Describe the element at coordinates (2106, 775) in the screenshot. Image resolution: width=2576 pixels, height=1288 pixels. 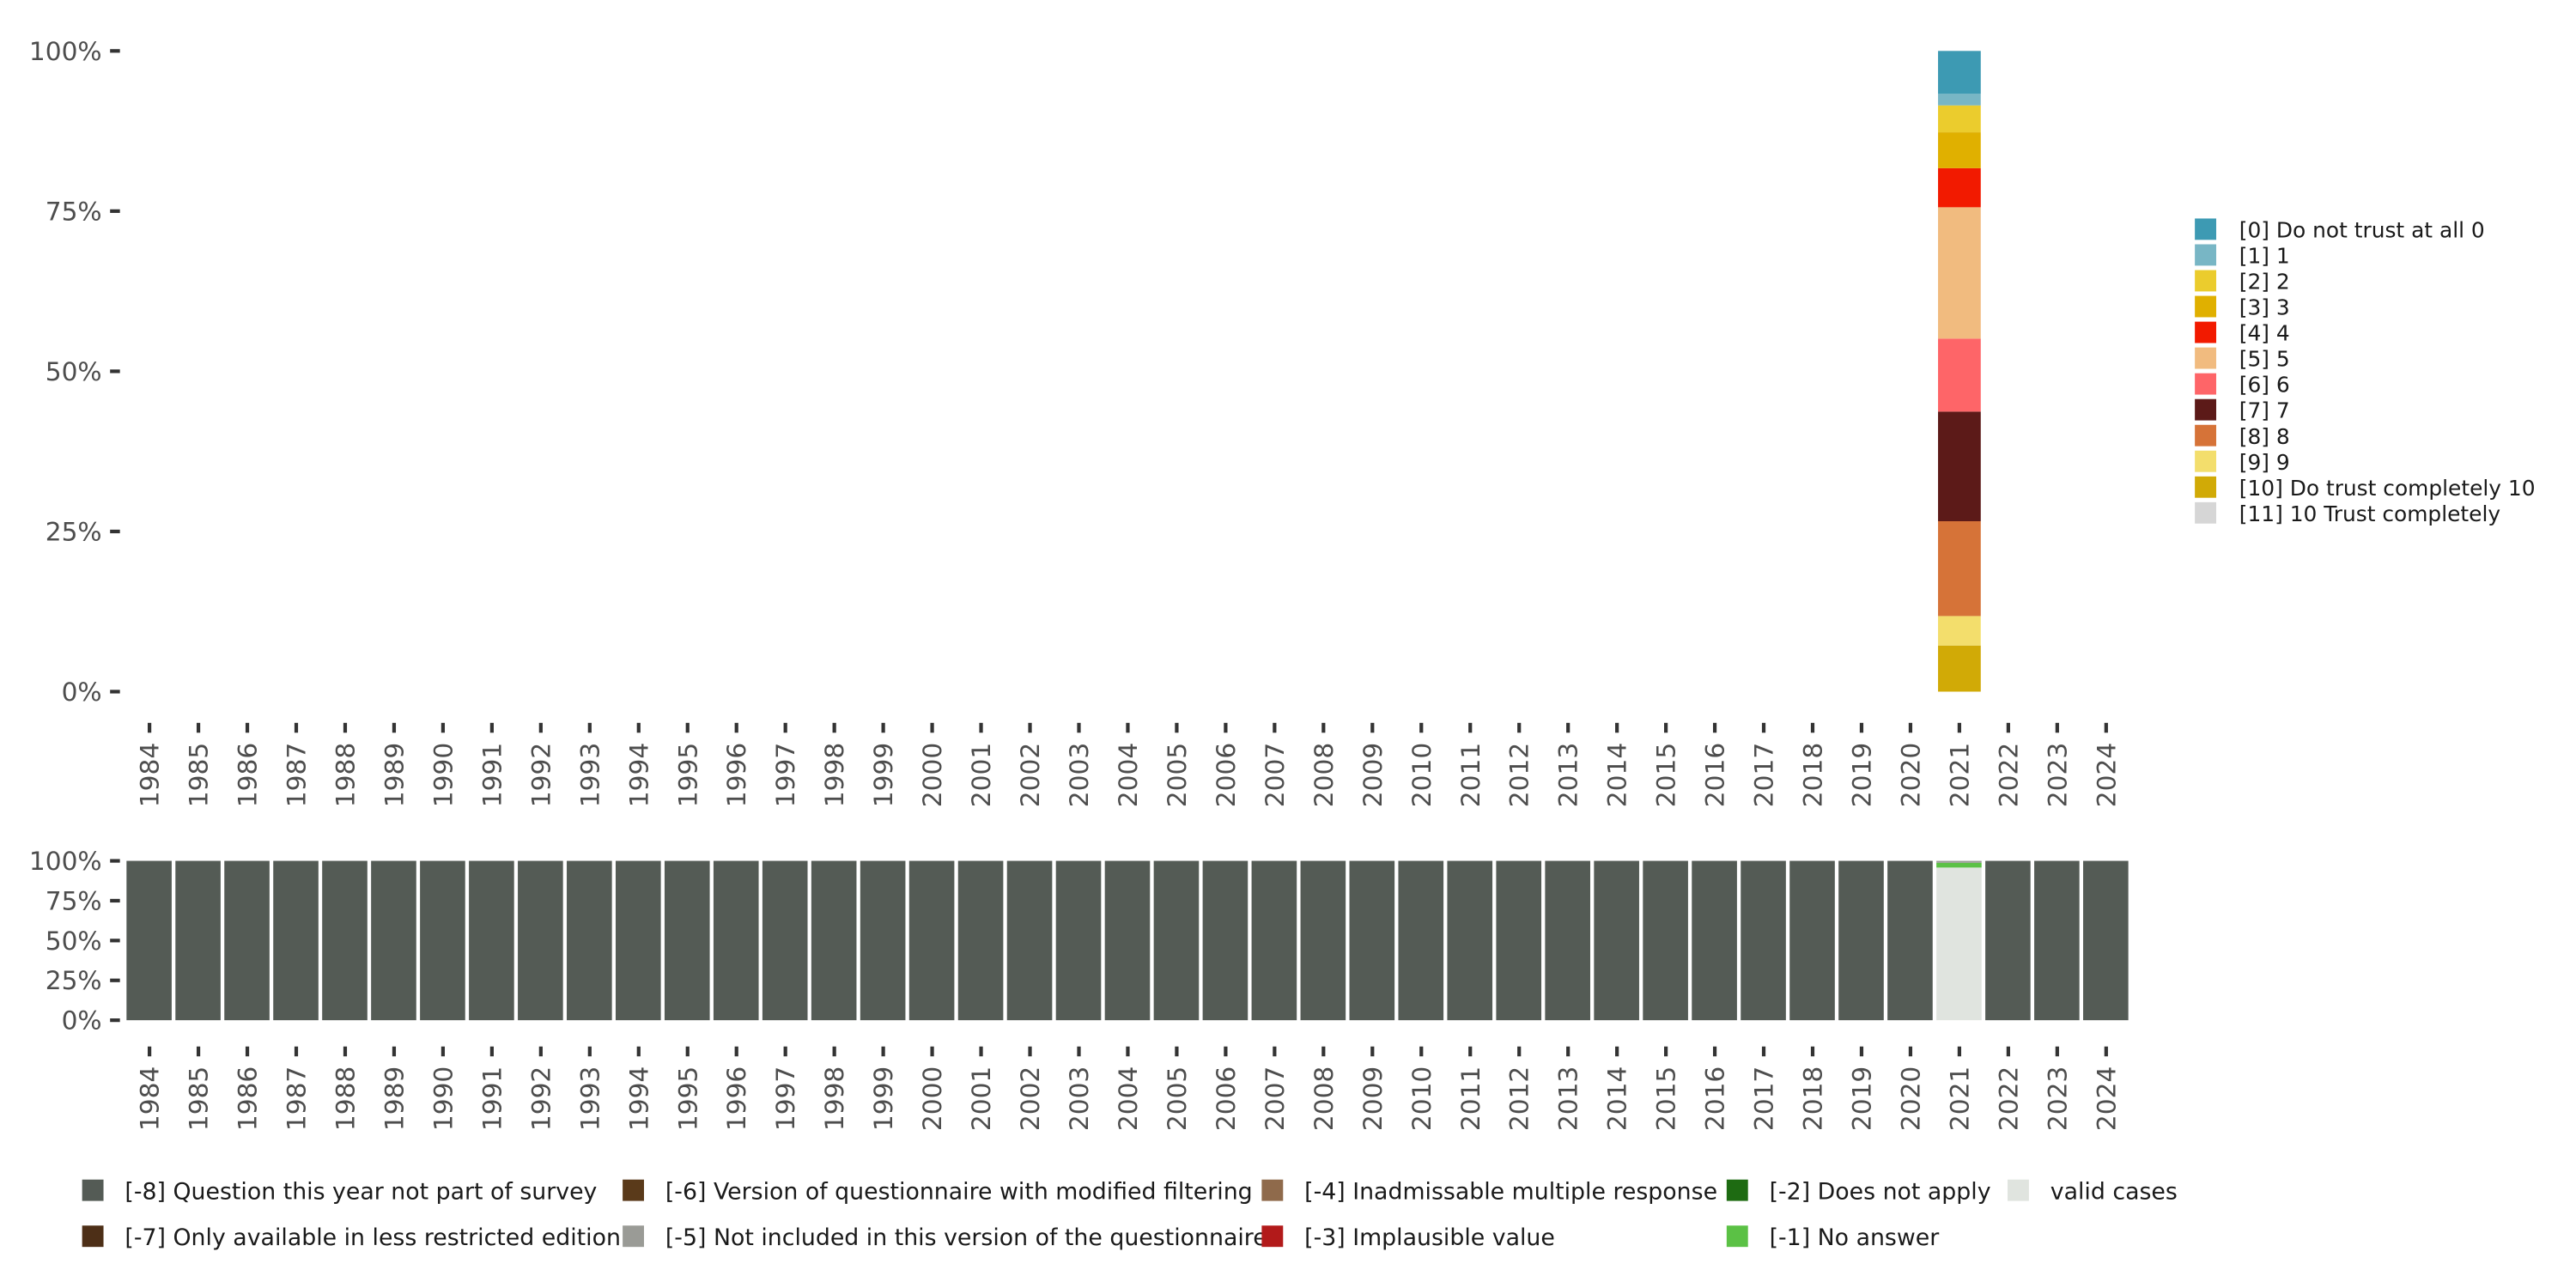
I see `x-tick-label: 2024` at that location.